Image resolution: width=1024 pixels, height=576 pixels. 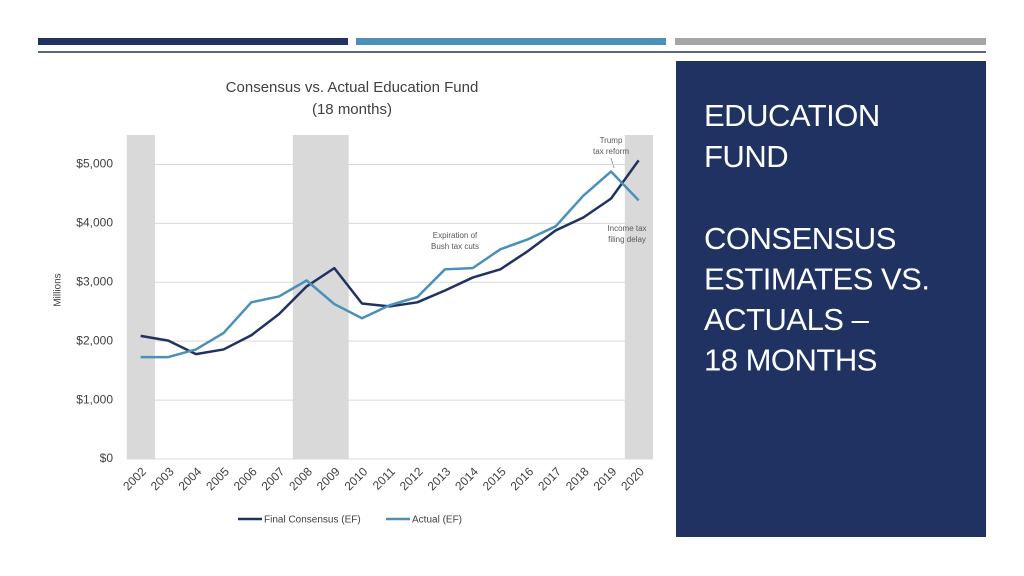 I want to click on slide-subtitle: CONSENSUS, so click(x=800, y=238).